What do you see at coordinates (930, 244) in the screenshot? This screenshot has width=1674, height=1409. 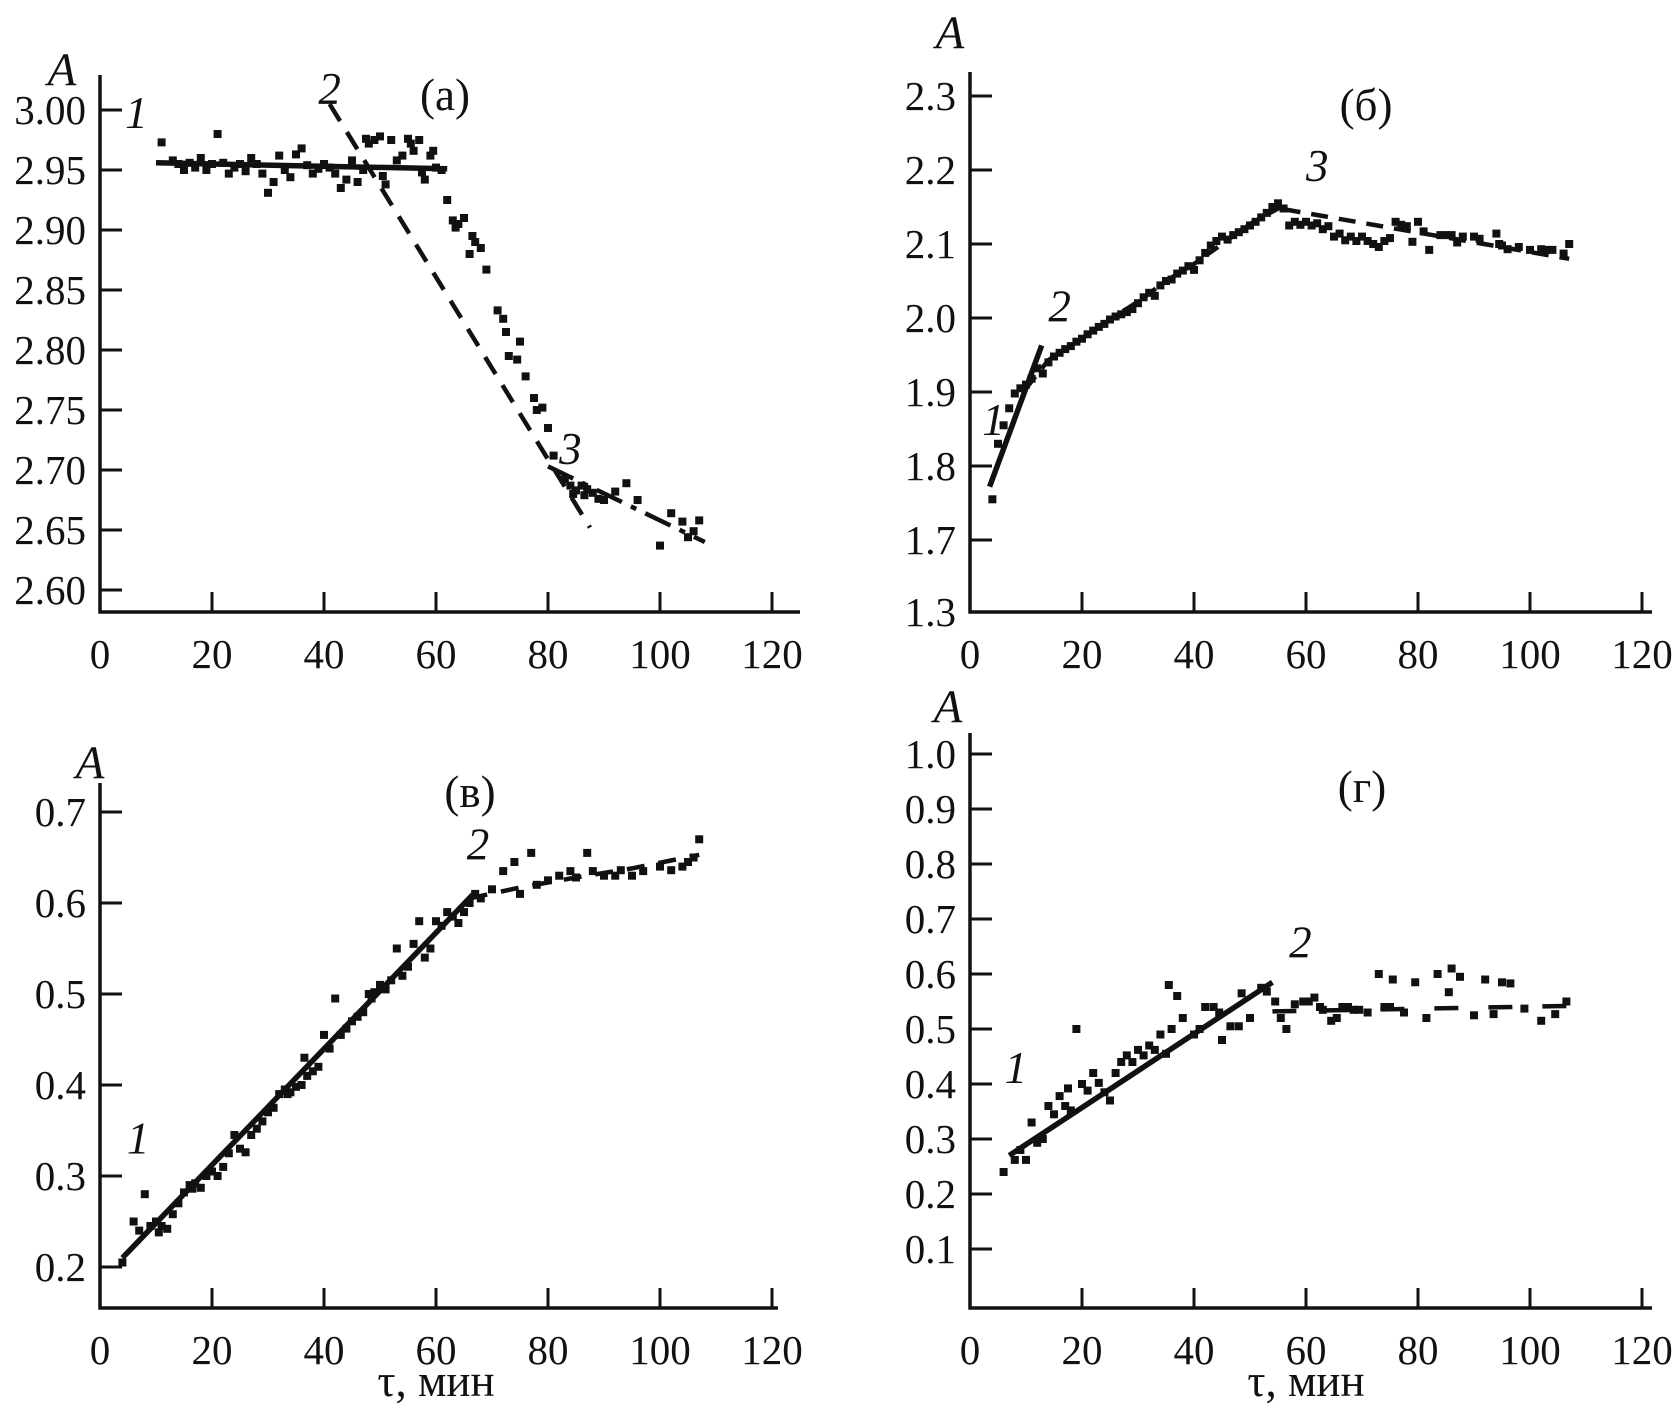 I see `y-tick-label: 2.1` at bounding box center [930, 244].